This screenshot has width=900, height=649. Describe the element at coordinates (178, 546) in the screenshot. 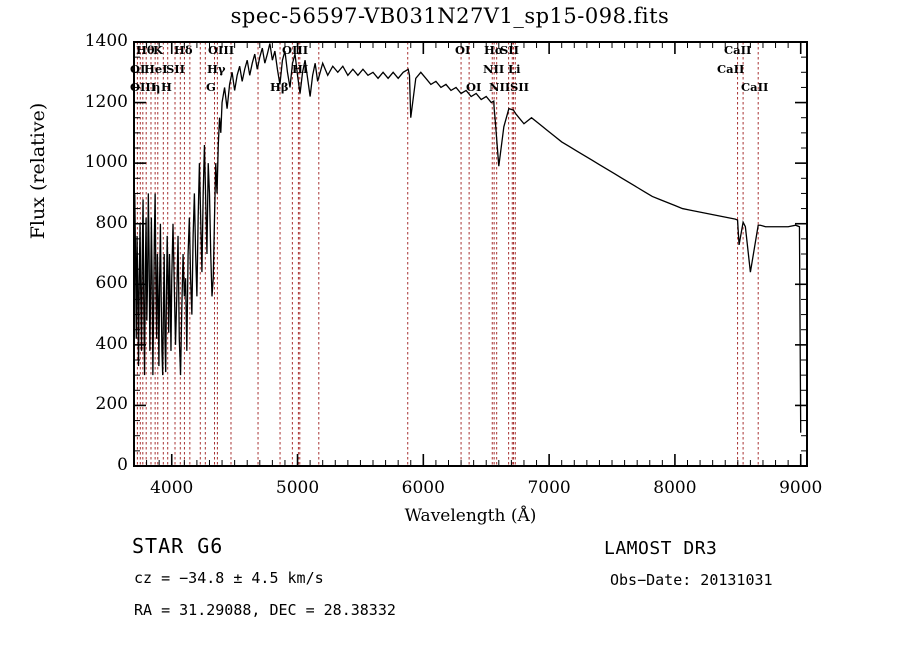

I see `object-type-text: STAR G6` at that location.